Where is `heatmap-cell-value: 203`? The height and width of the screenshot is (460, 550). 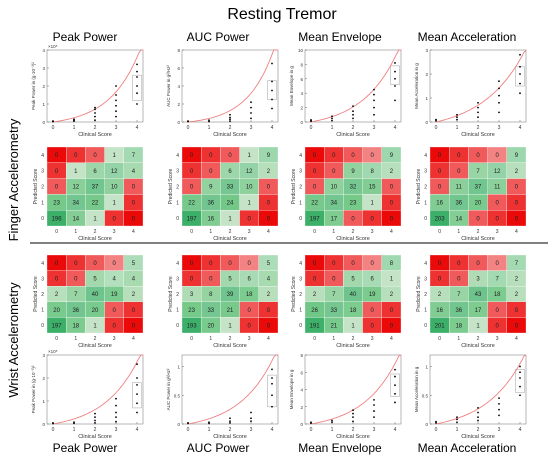
heatmap-cell-value: 203 is located at coordinates (440, 219).